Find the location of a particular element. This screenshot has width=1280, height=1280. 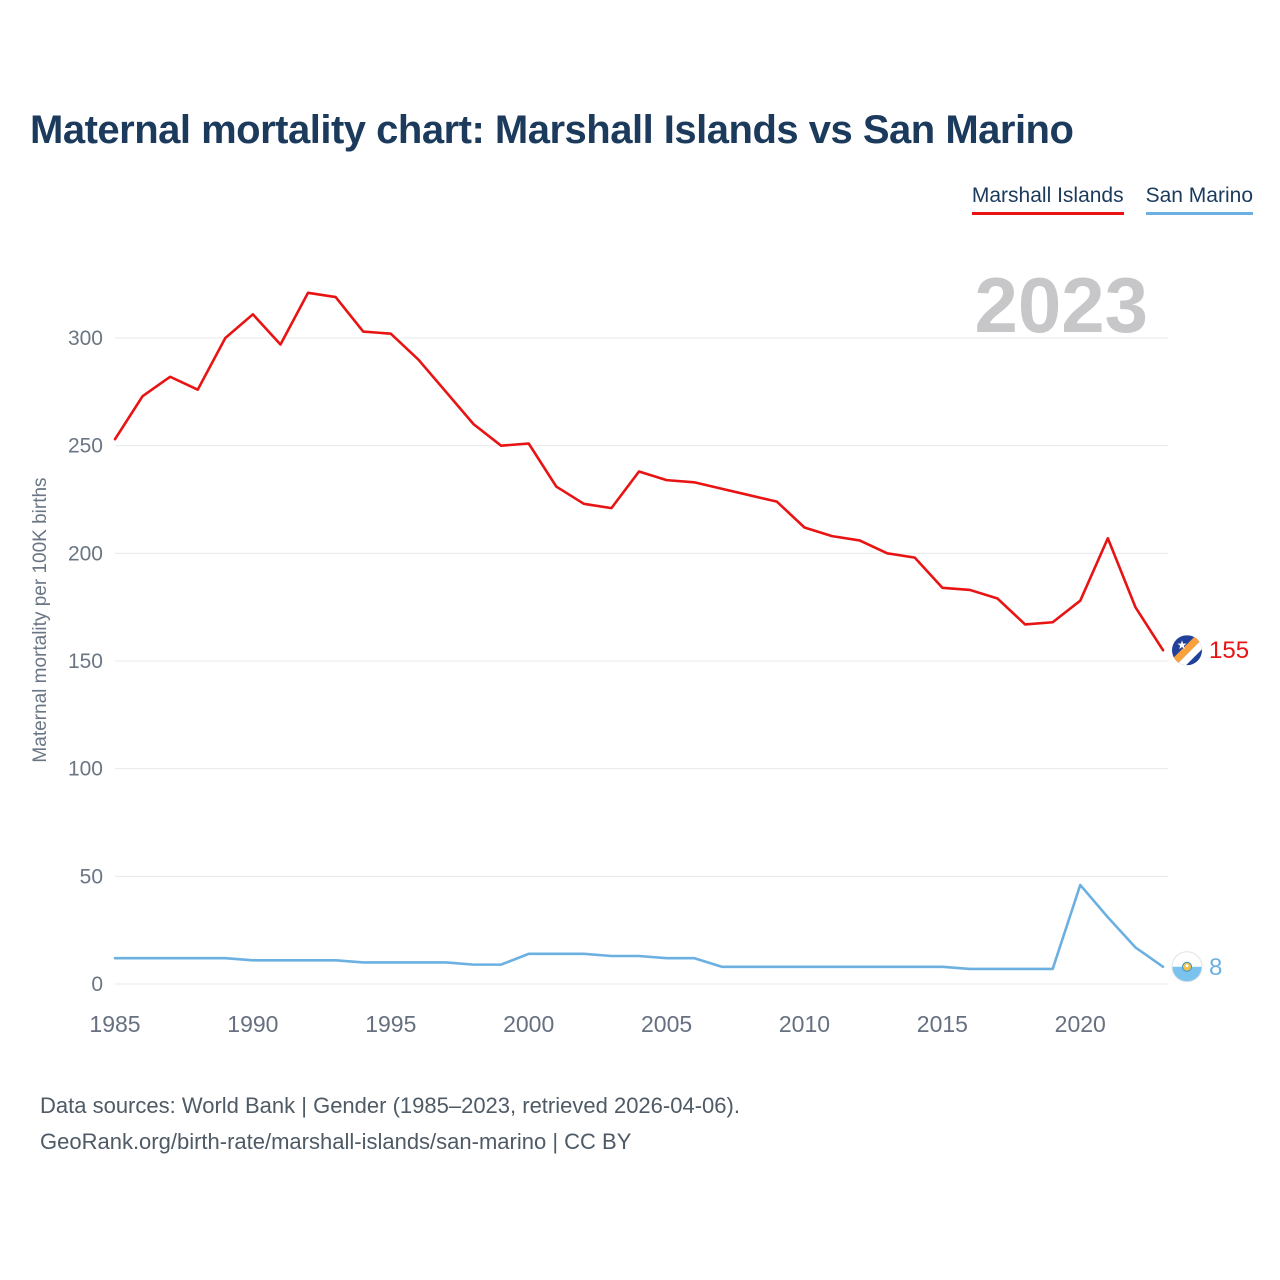

x-tick-label: 2005 is located at coordinates (666, 1024).